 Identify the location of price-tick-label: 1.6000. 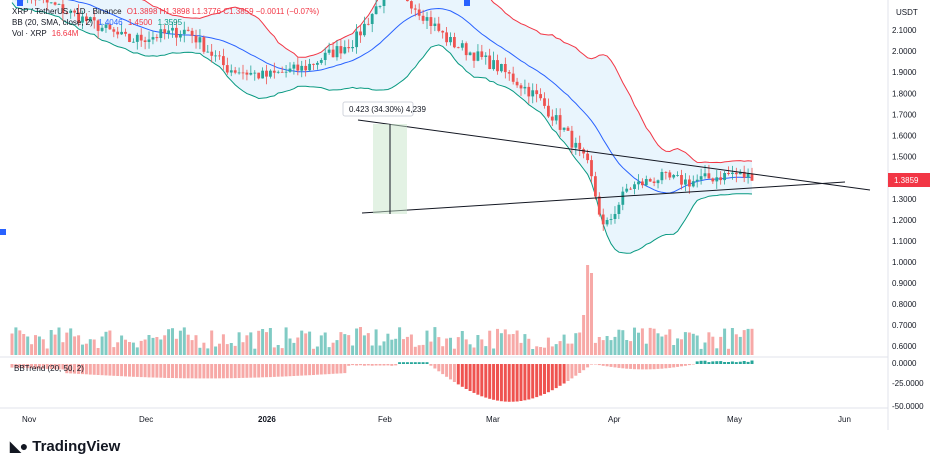
(904, 136).